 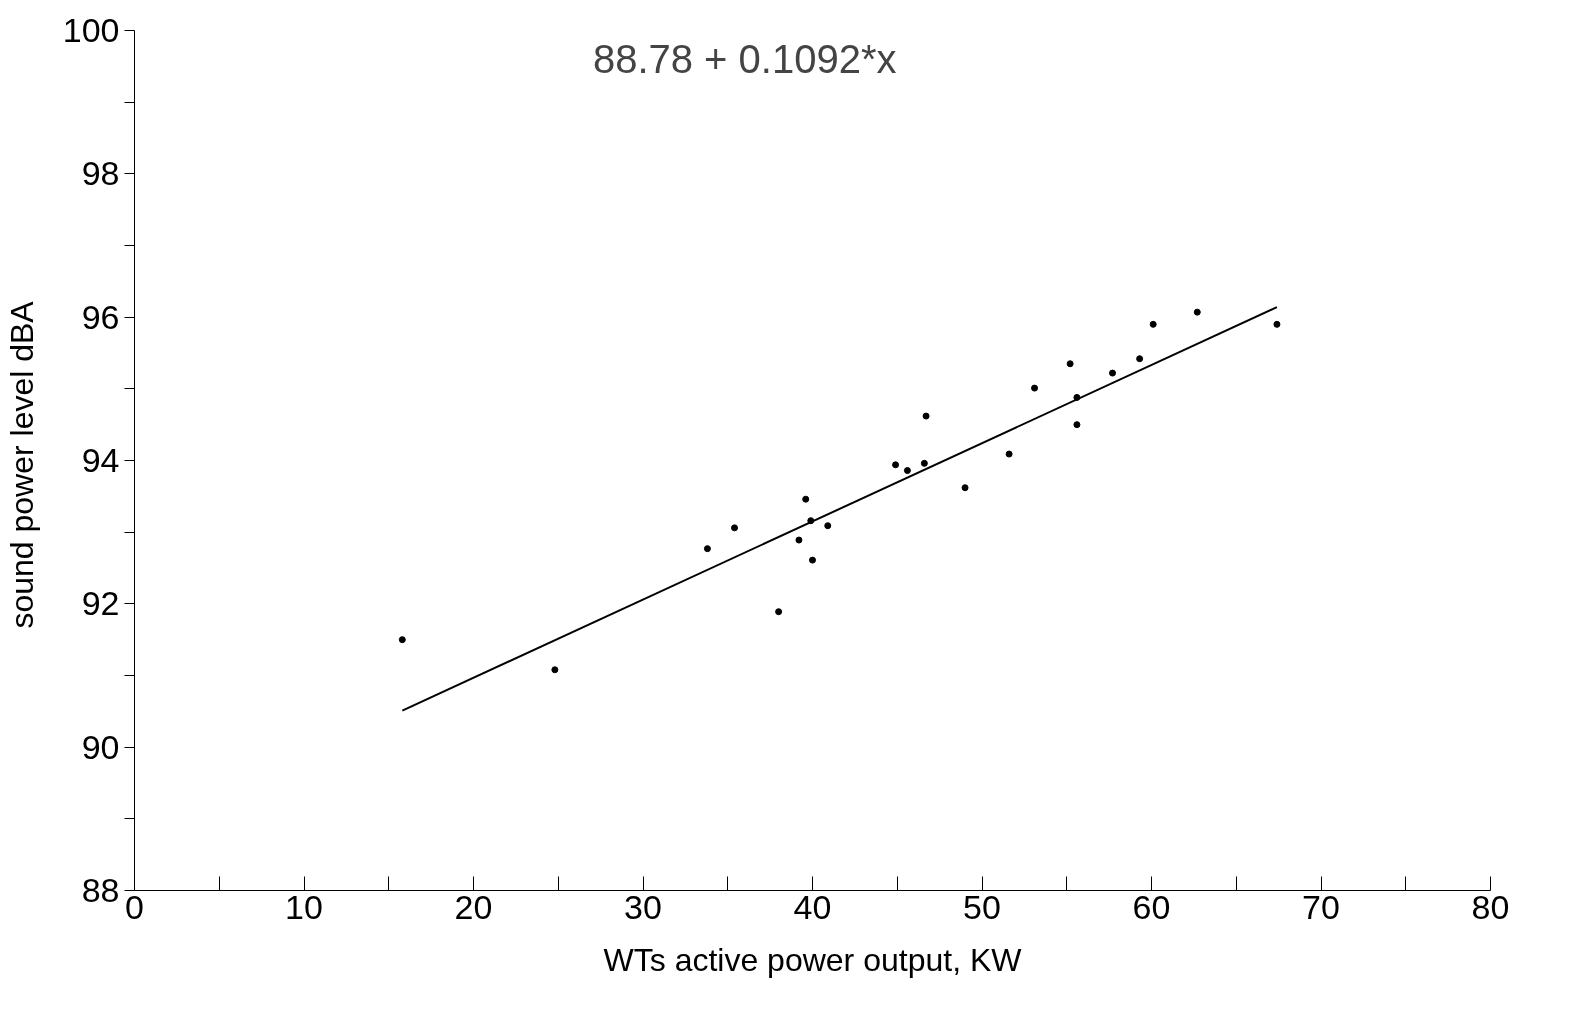 What do you see at coordinates (812, 906) in the screenshot?
I see `x-tick-label: 40` at bounding box center [812, 906].